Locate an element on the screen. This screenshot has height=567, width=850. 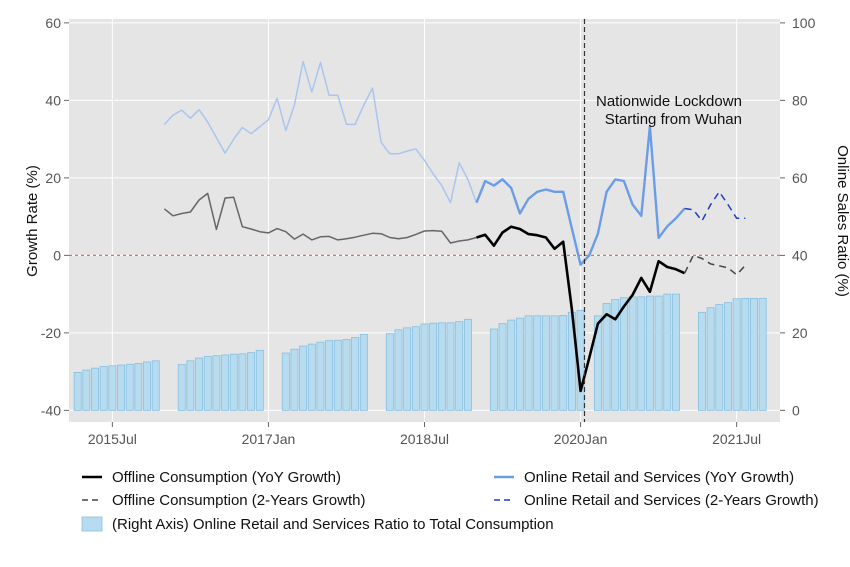
x-tick-label: 2018Jul is located at coordinates (424, 439).